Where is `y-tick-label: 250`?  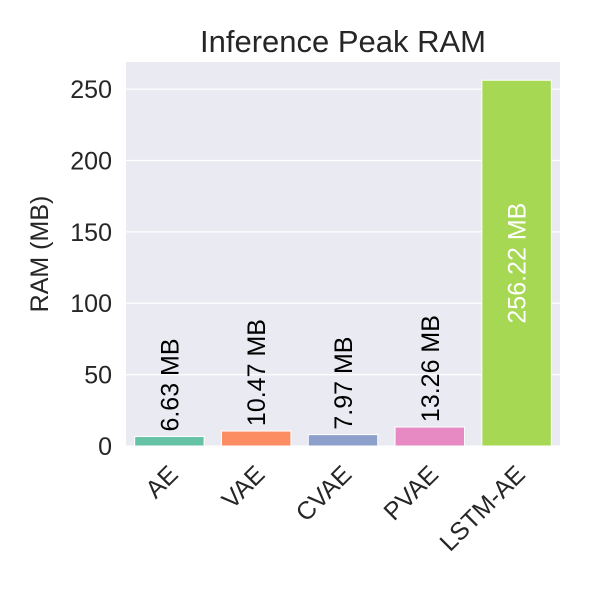 y-tick-label: 250 is located at coordinates (91, 90).